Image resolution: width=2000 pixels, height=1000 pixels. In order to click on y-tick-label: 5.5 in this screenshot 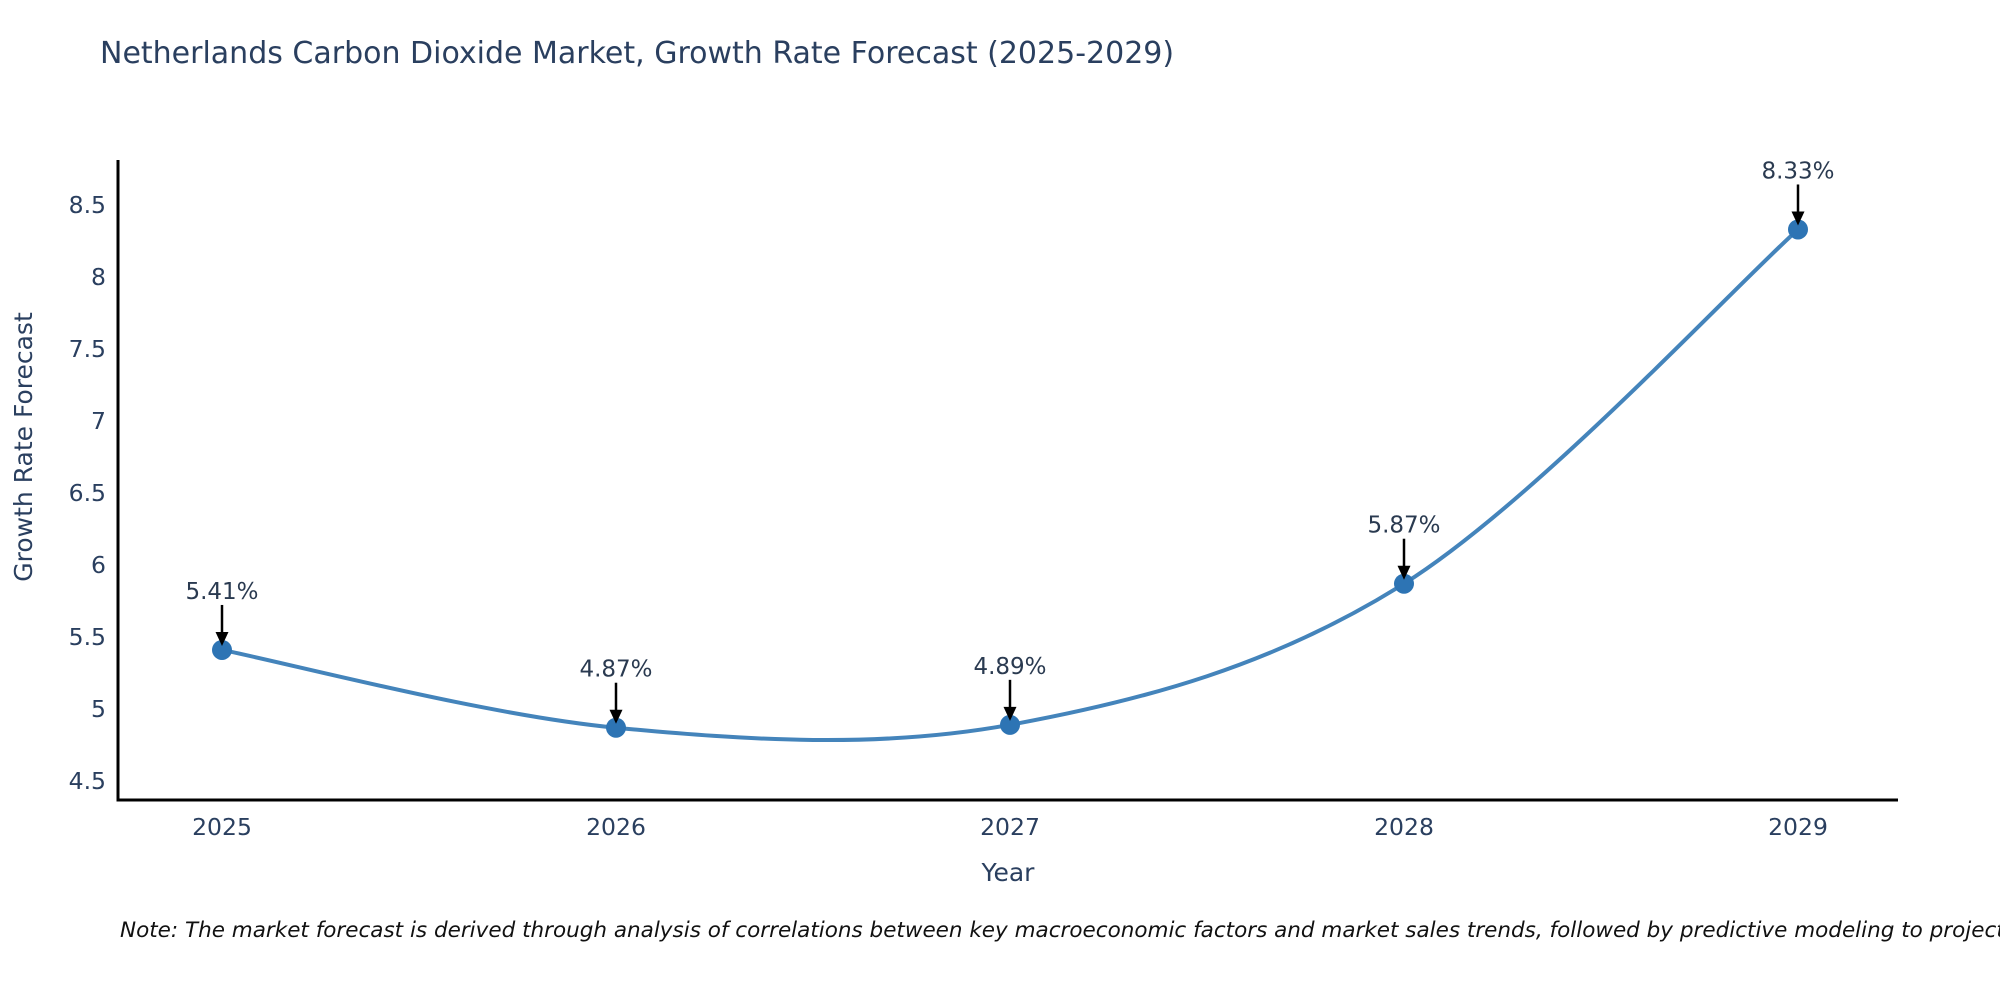, I will do `click(87, 637)`.